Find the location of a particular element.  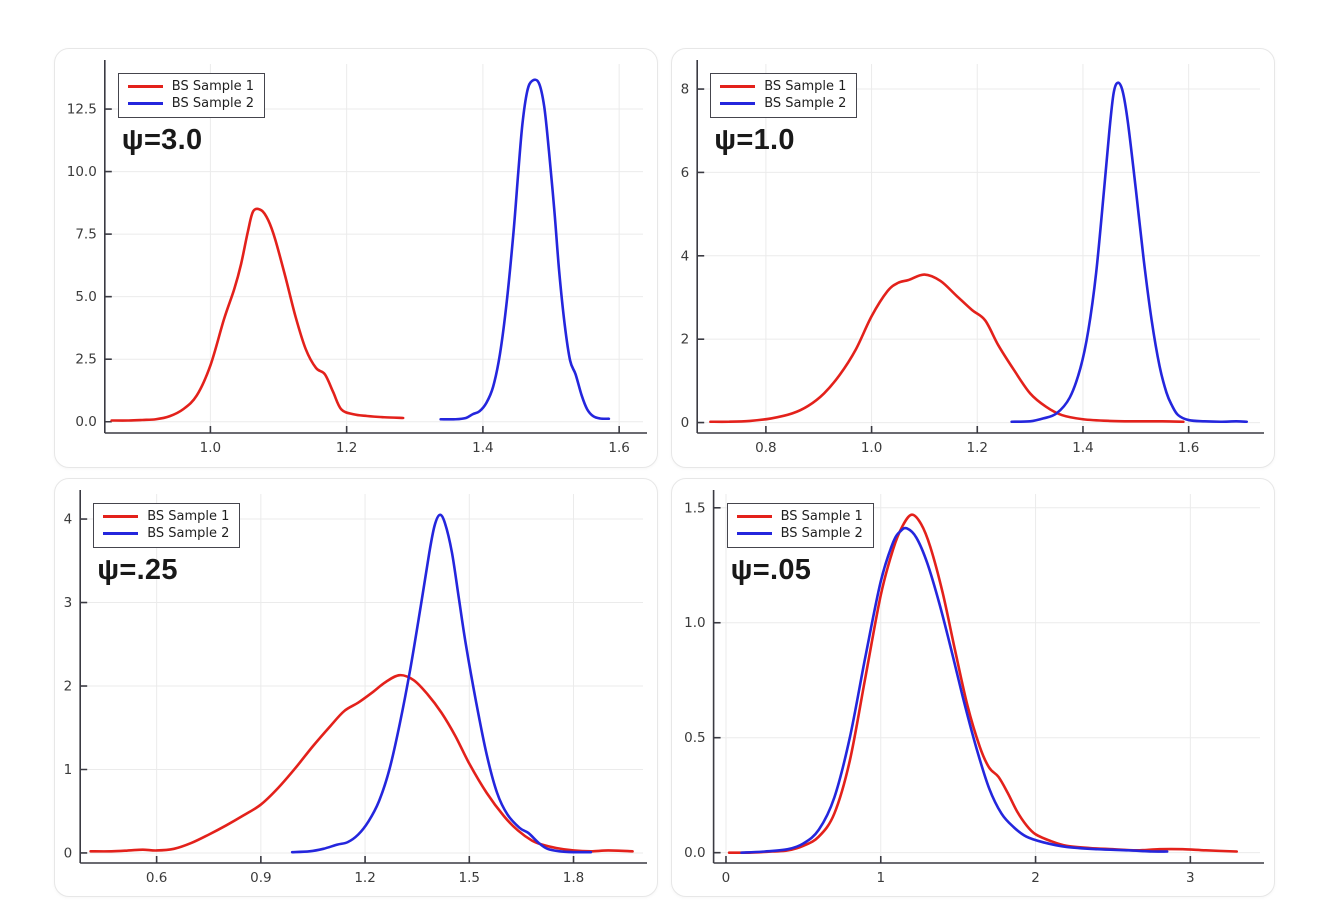

y-tick-label: 8 is located at coordinates (685, 90).